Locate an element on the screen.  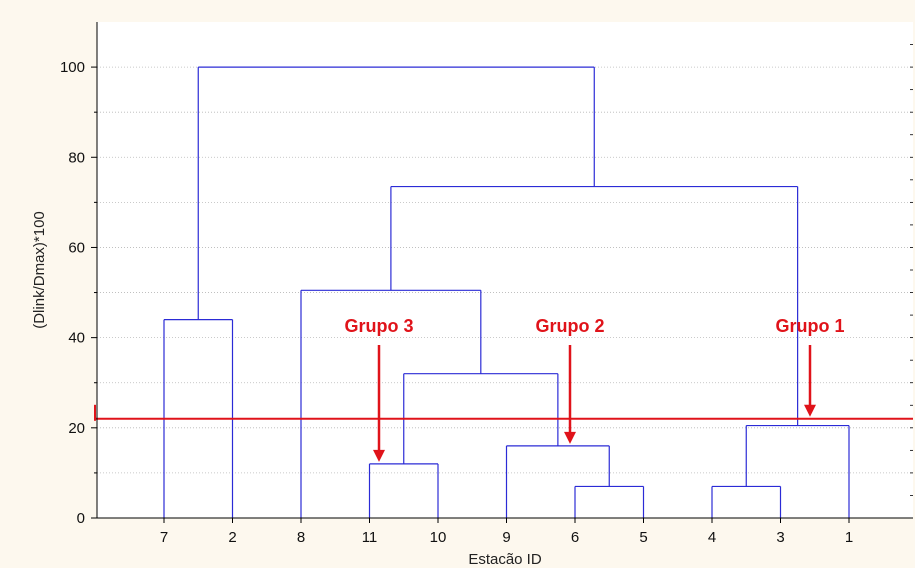
y-tick-label: 100 is located at coordinates (72, 67).